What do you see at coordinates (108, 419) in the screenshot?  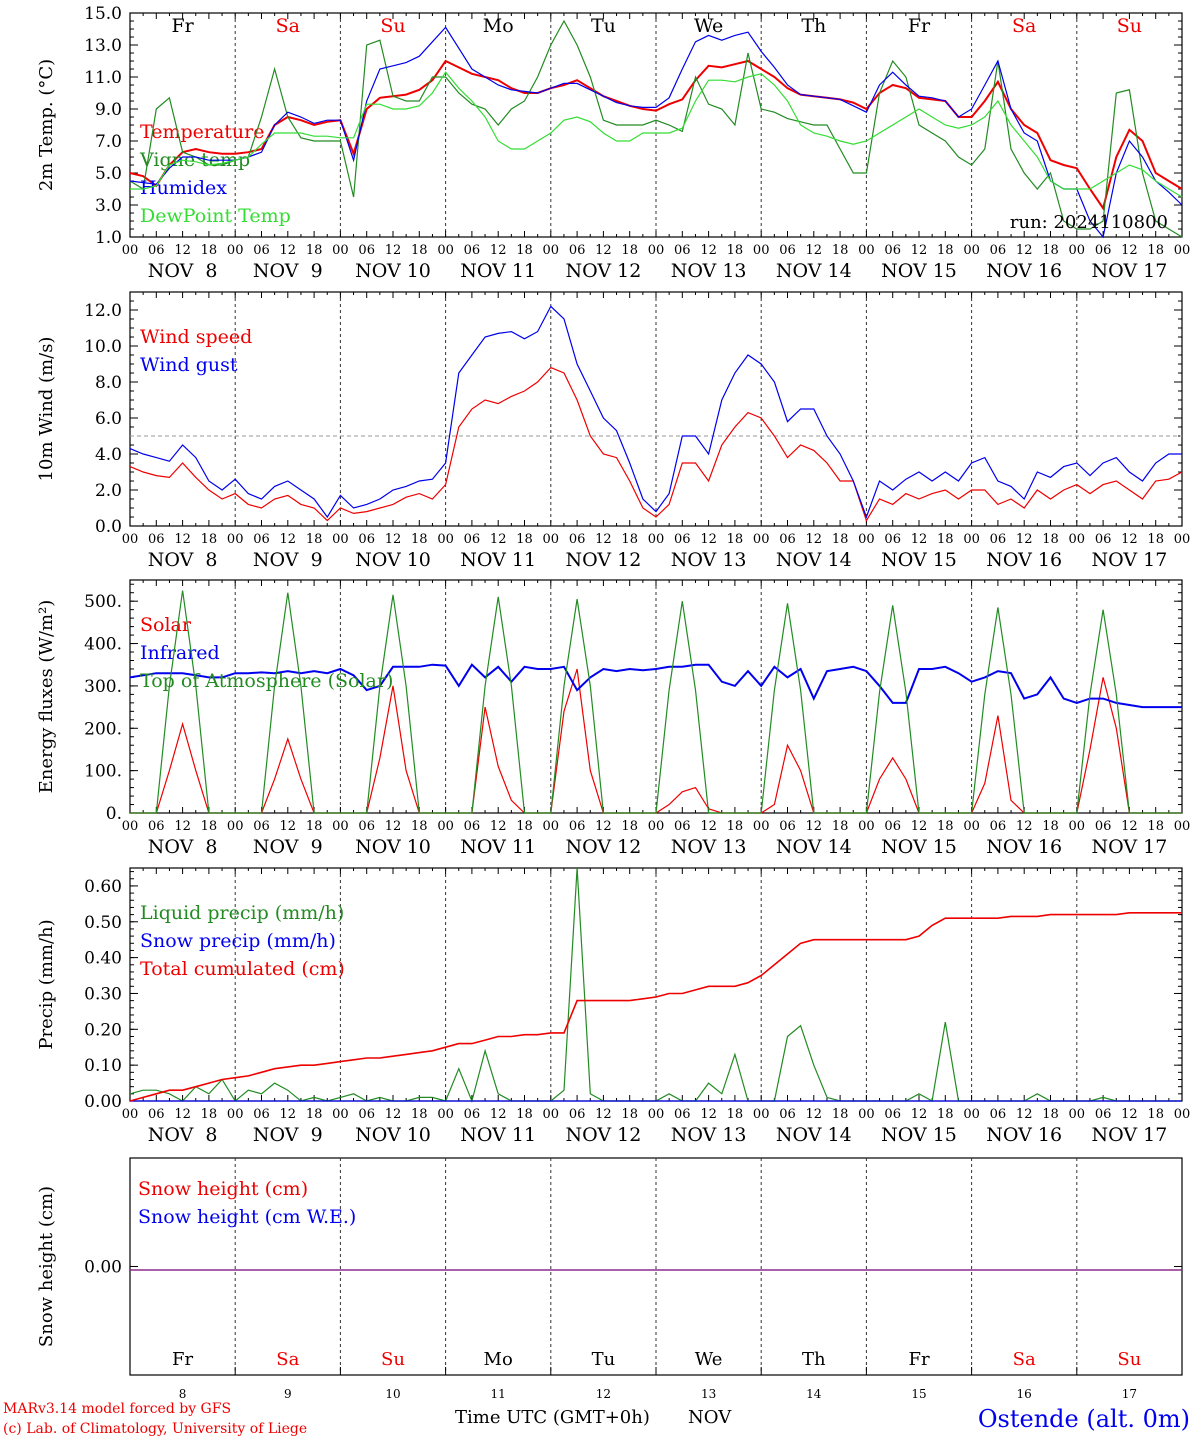 I see `wind-y-tick-label: 6.0` at bounding box center [108, 419].